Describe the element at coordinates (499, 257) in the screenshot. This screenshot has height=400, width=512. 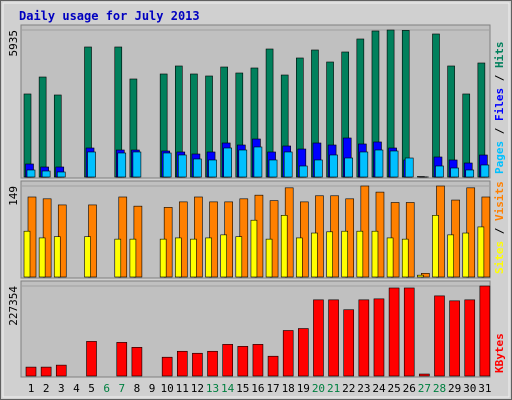
I see `legend-entry: Sites` at that location.